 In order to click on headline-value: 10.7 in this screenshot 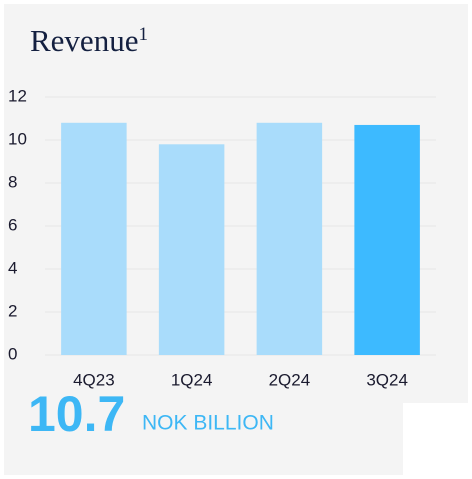, I will do `click(76, 414)`.